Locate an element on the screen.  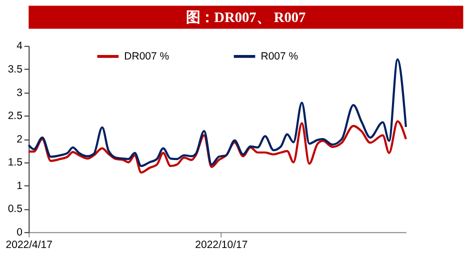
y-tick-label: 1 is located at coordinates (19, 186).